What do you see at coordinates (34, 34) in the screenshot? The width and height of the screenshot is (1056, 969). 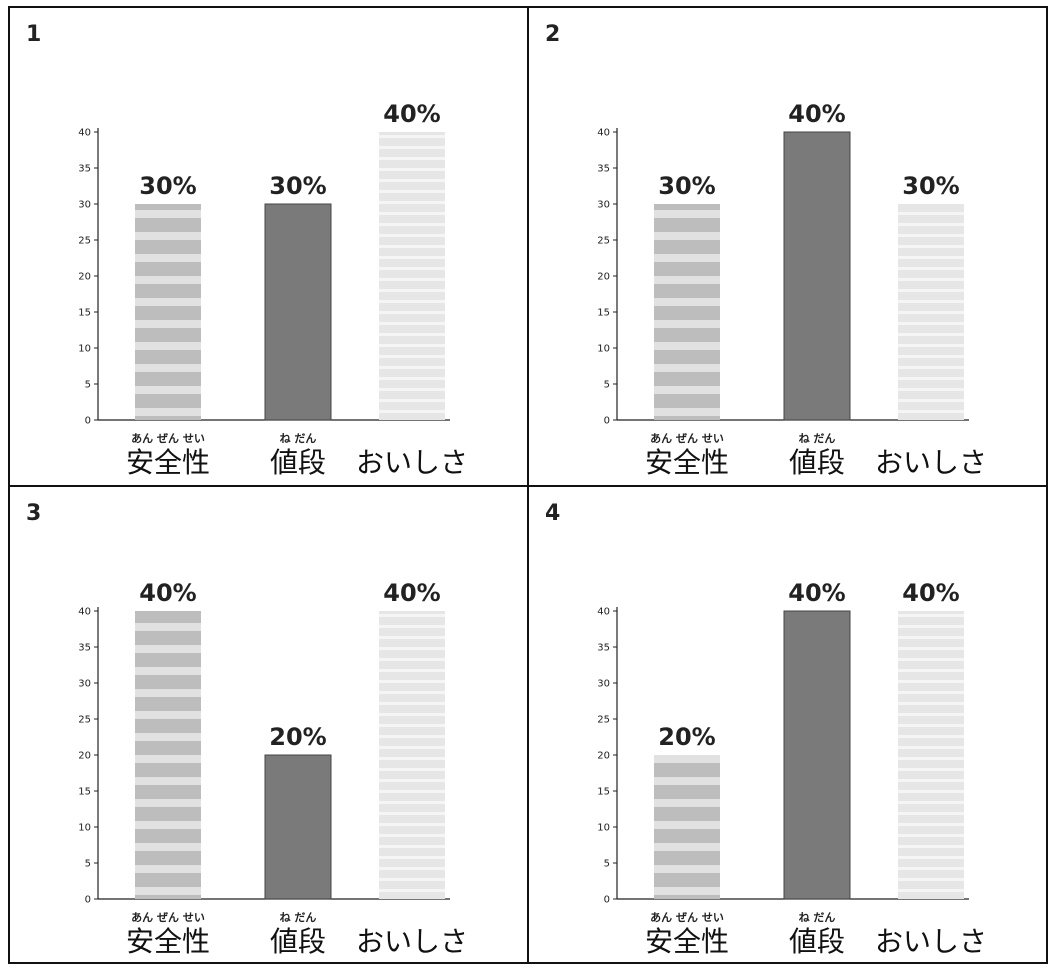 I see `panel-number: 1` at bounding box center [34, 34].